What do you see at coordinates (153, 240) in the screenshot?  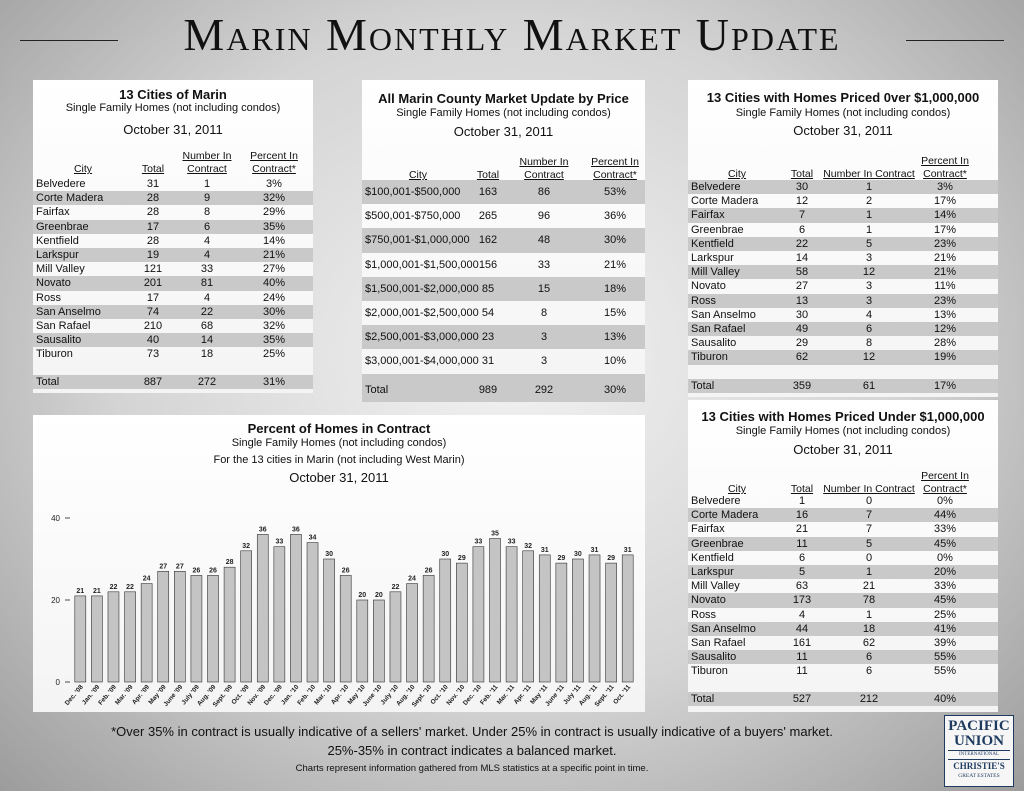 I see `table-cell: 28` at bounding box center [153, 240].